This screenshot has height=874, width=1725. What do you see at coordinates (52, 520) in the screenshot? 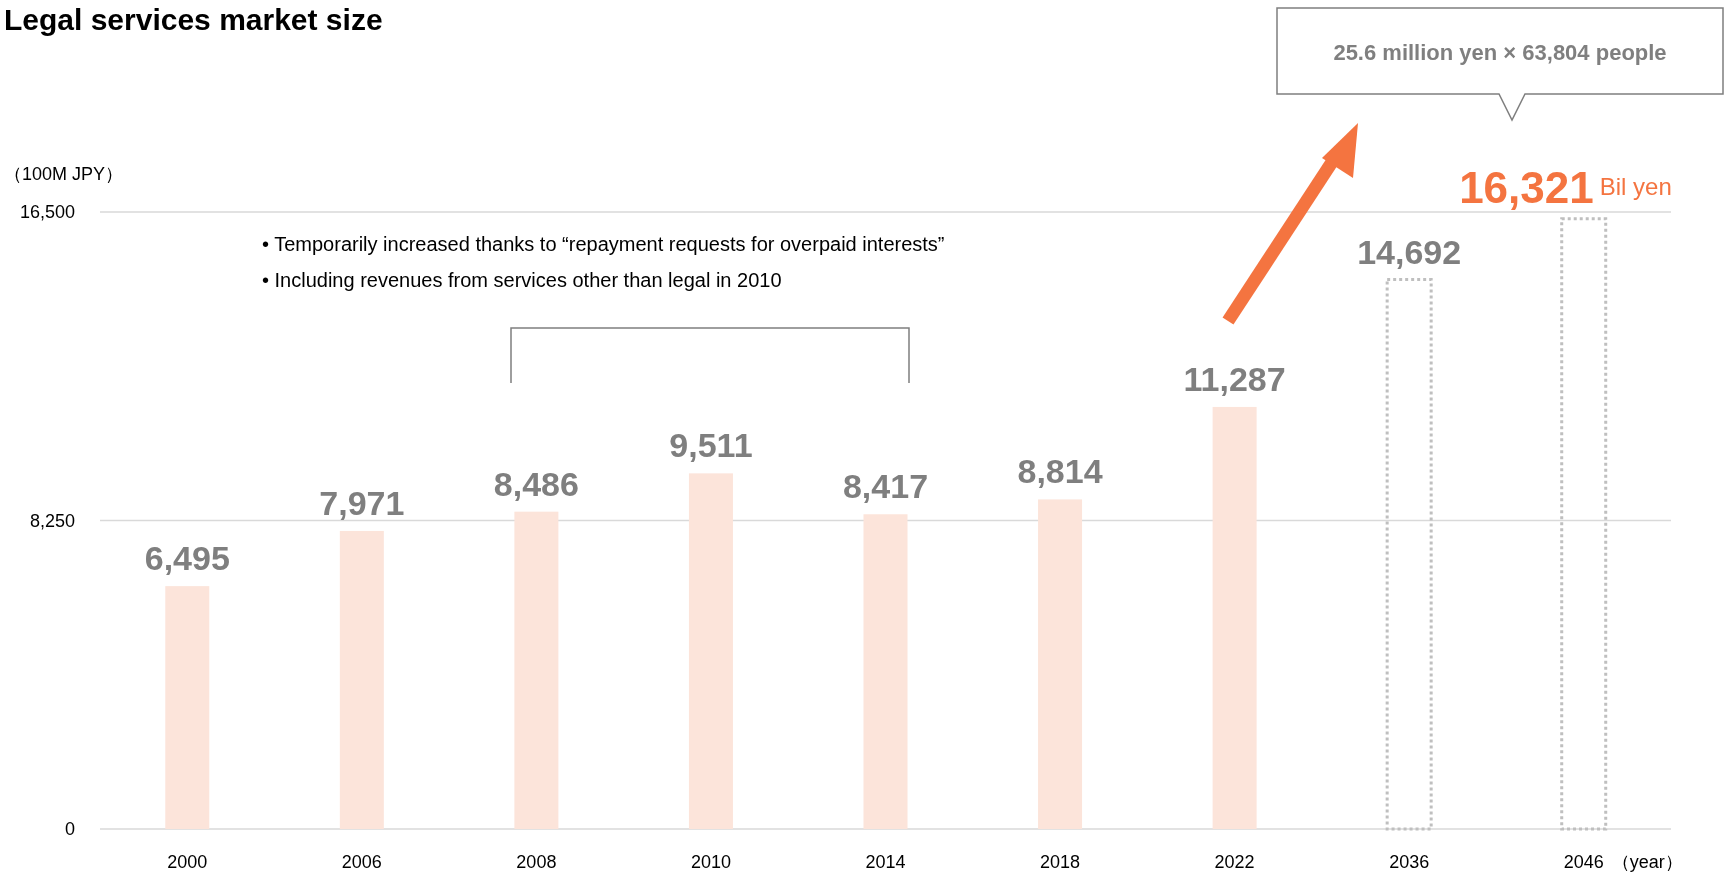
I see `y-tick-label: 8,250` at bounding box center [52, 520].